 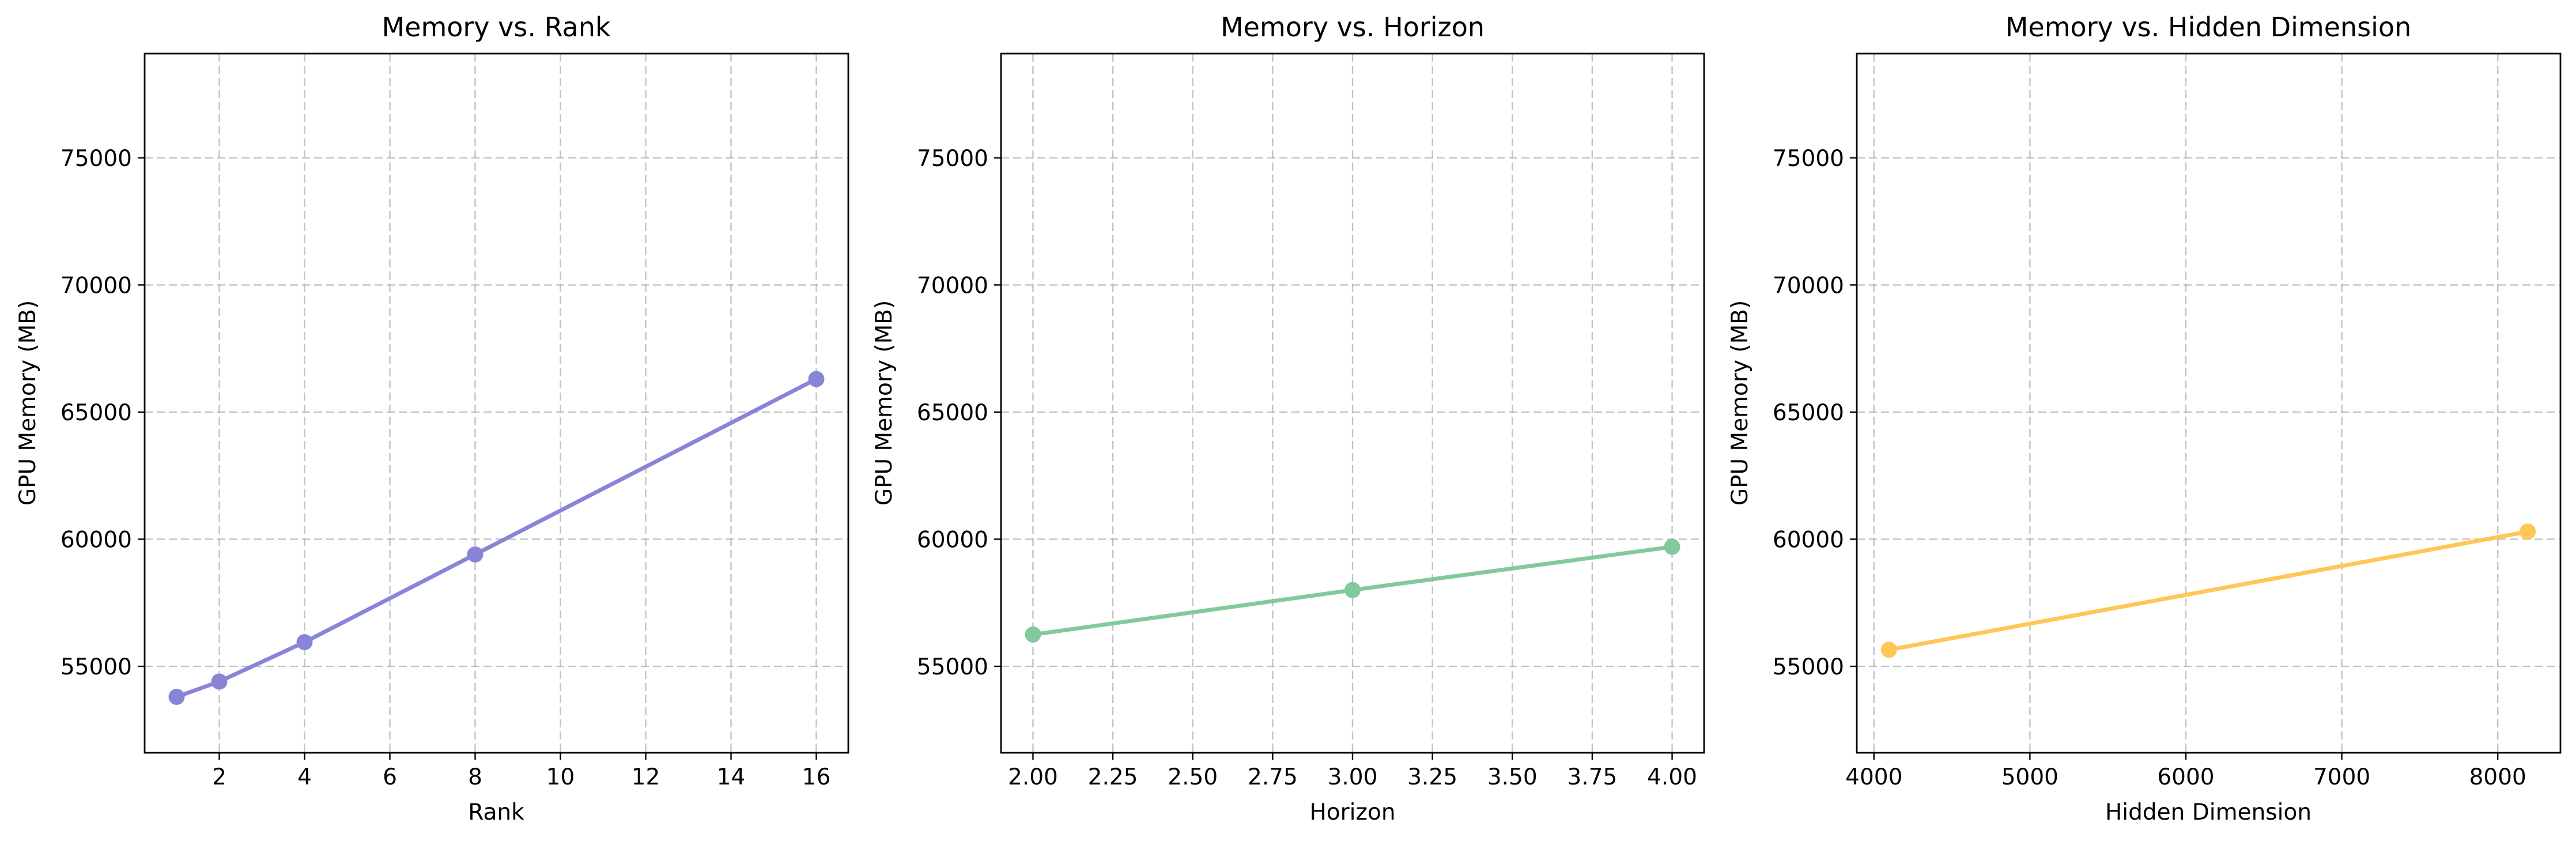 What do you see at coordinates (1808, 413) in the screenshot?
I see `panel-hidden-dimension-y-tick-label: 65000` at bounding box center [1808, 413].